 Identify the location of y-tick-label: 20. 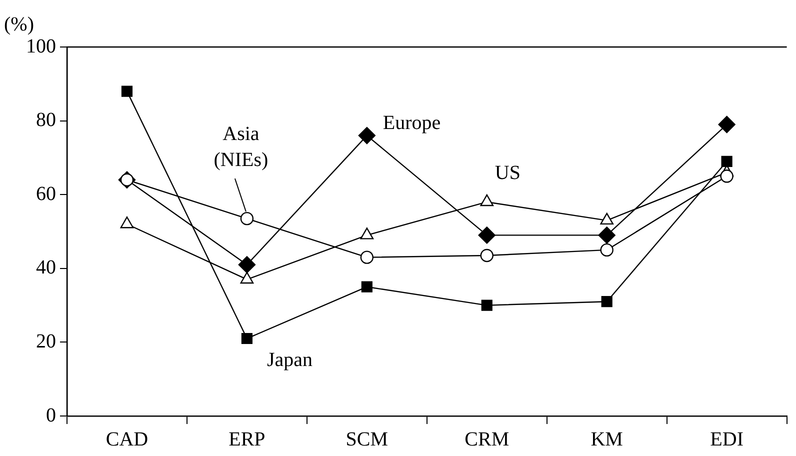
(46, 341).